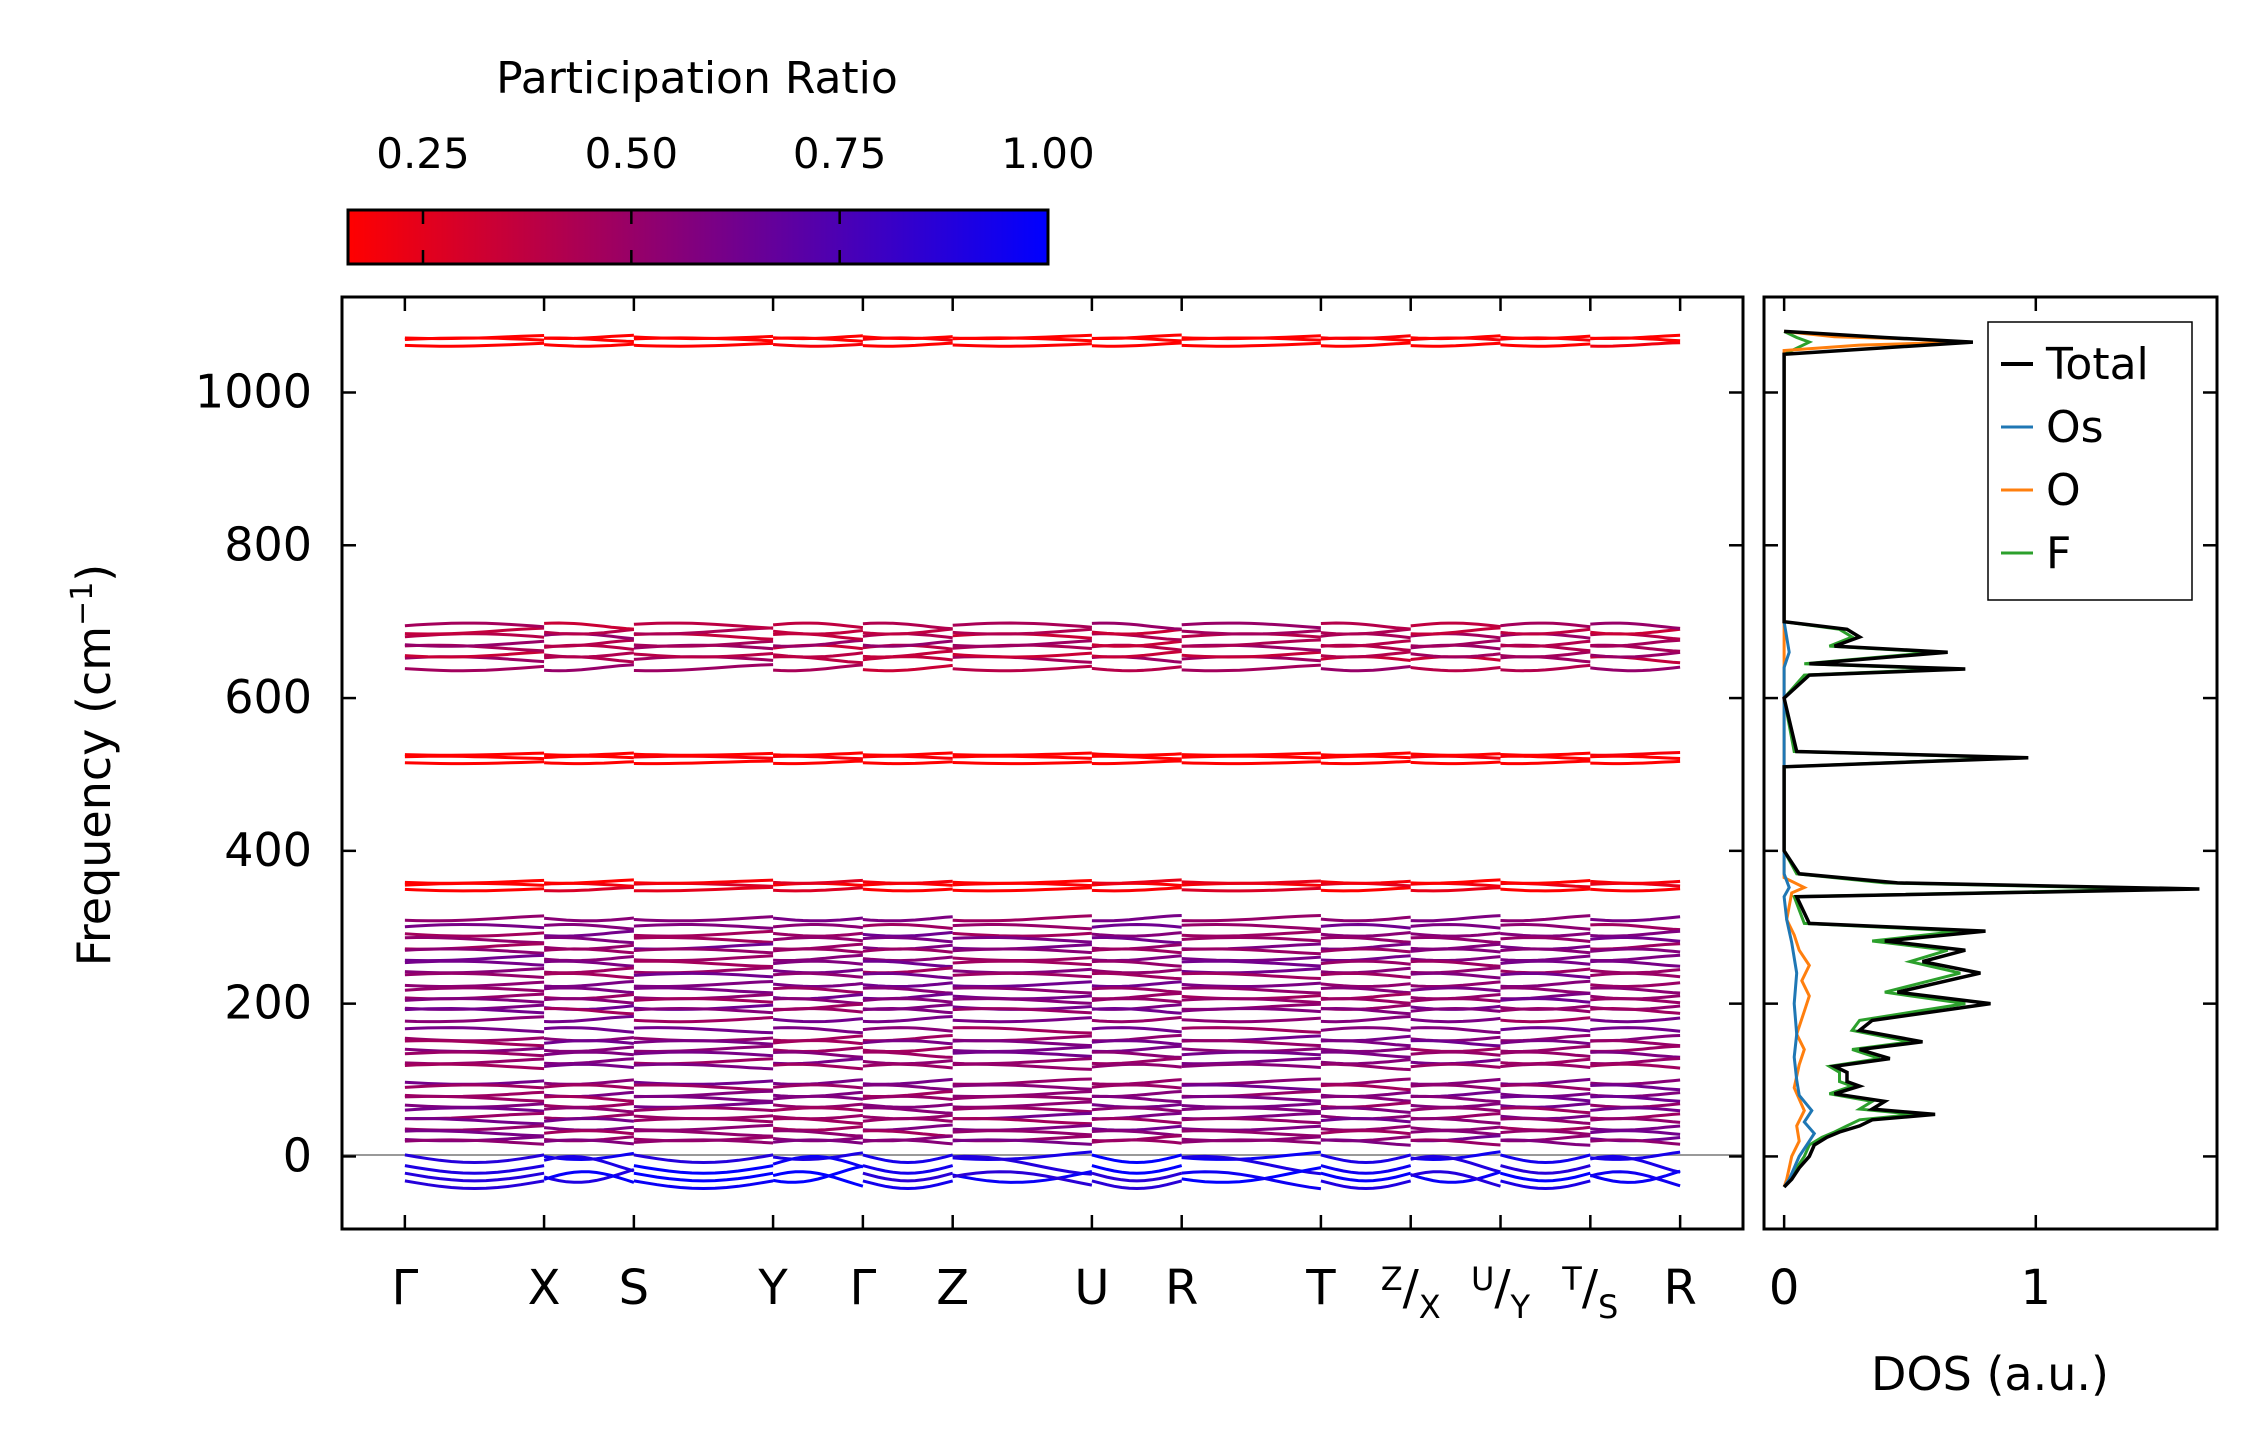  I want to click on x-tick-label: X, so click(544, 1288).